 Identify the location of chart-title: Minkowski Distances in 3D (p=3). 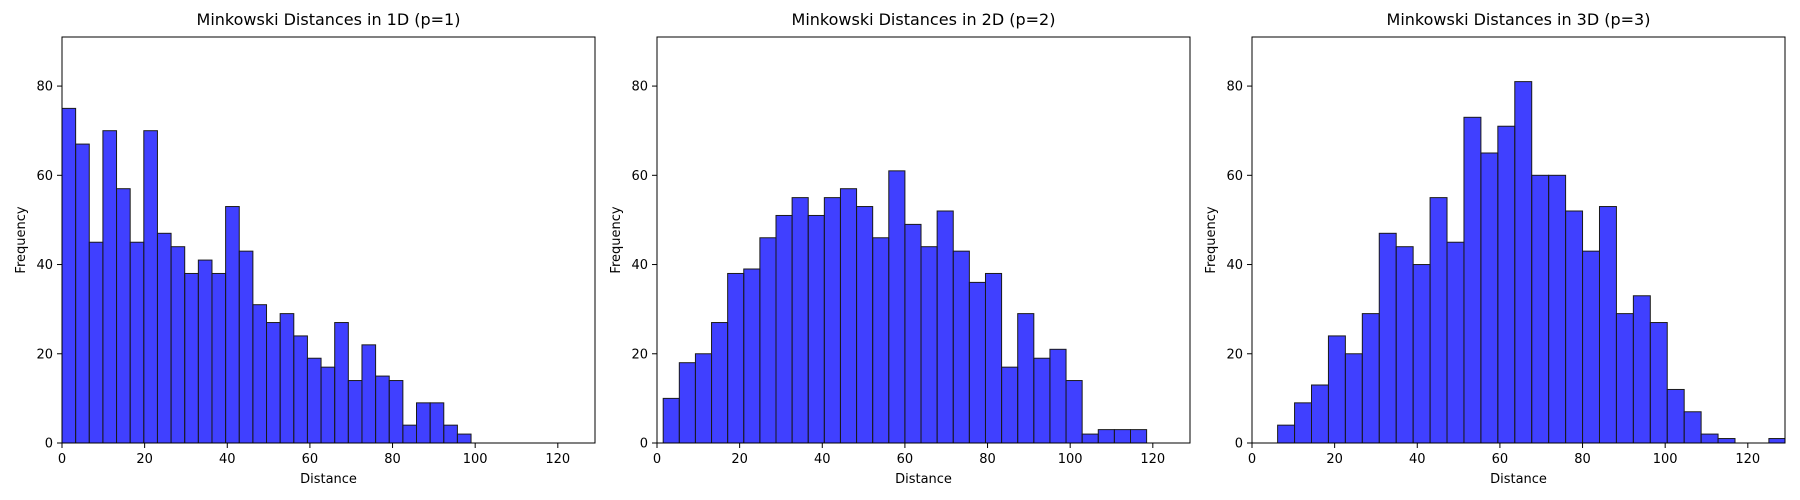
(1519, 19).